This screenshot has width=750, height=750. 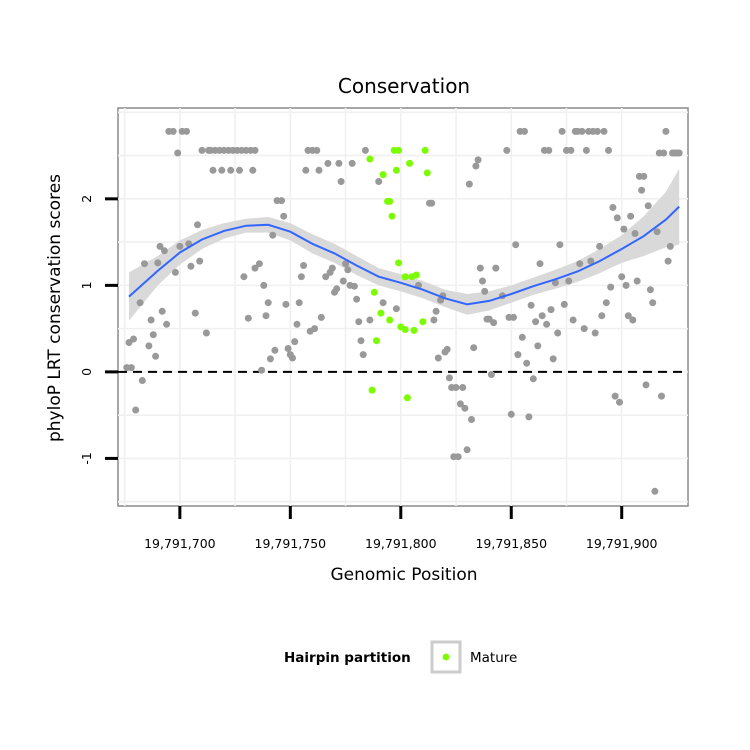 What do you see at coordinates (98, 330) in the screenshot?
I see `y-axis-ticks: -1 0 1 2` at bounding box center [98, 330].